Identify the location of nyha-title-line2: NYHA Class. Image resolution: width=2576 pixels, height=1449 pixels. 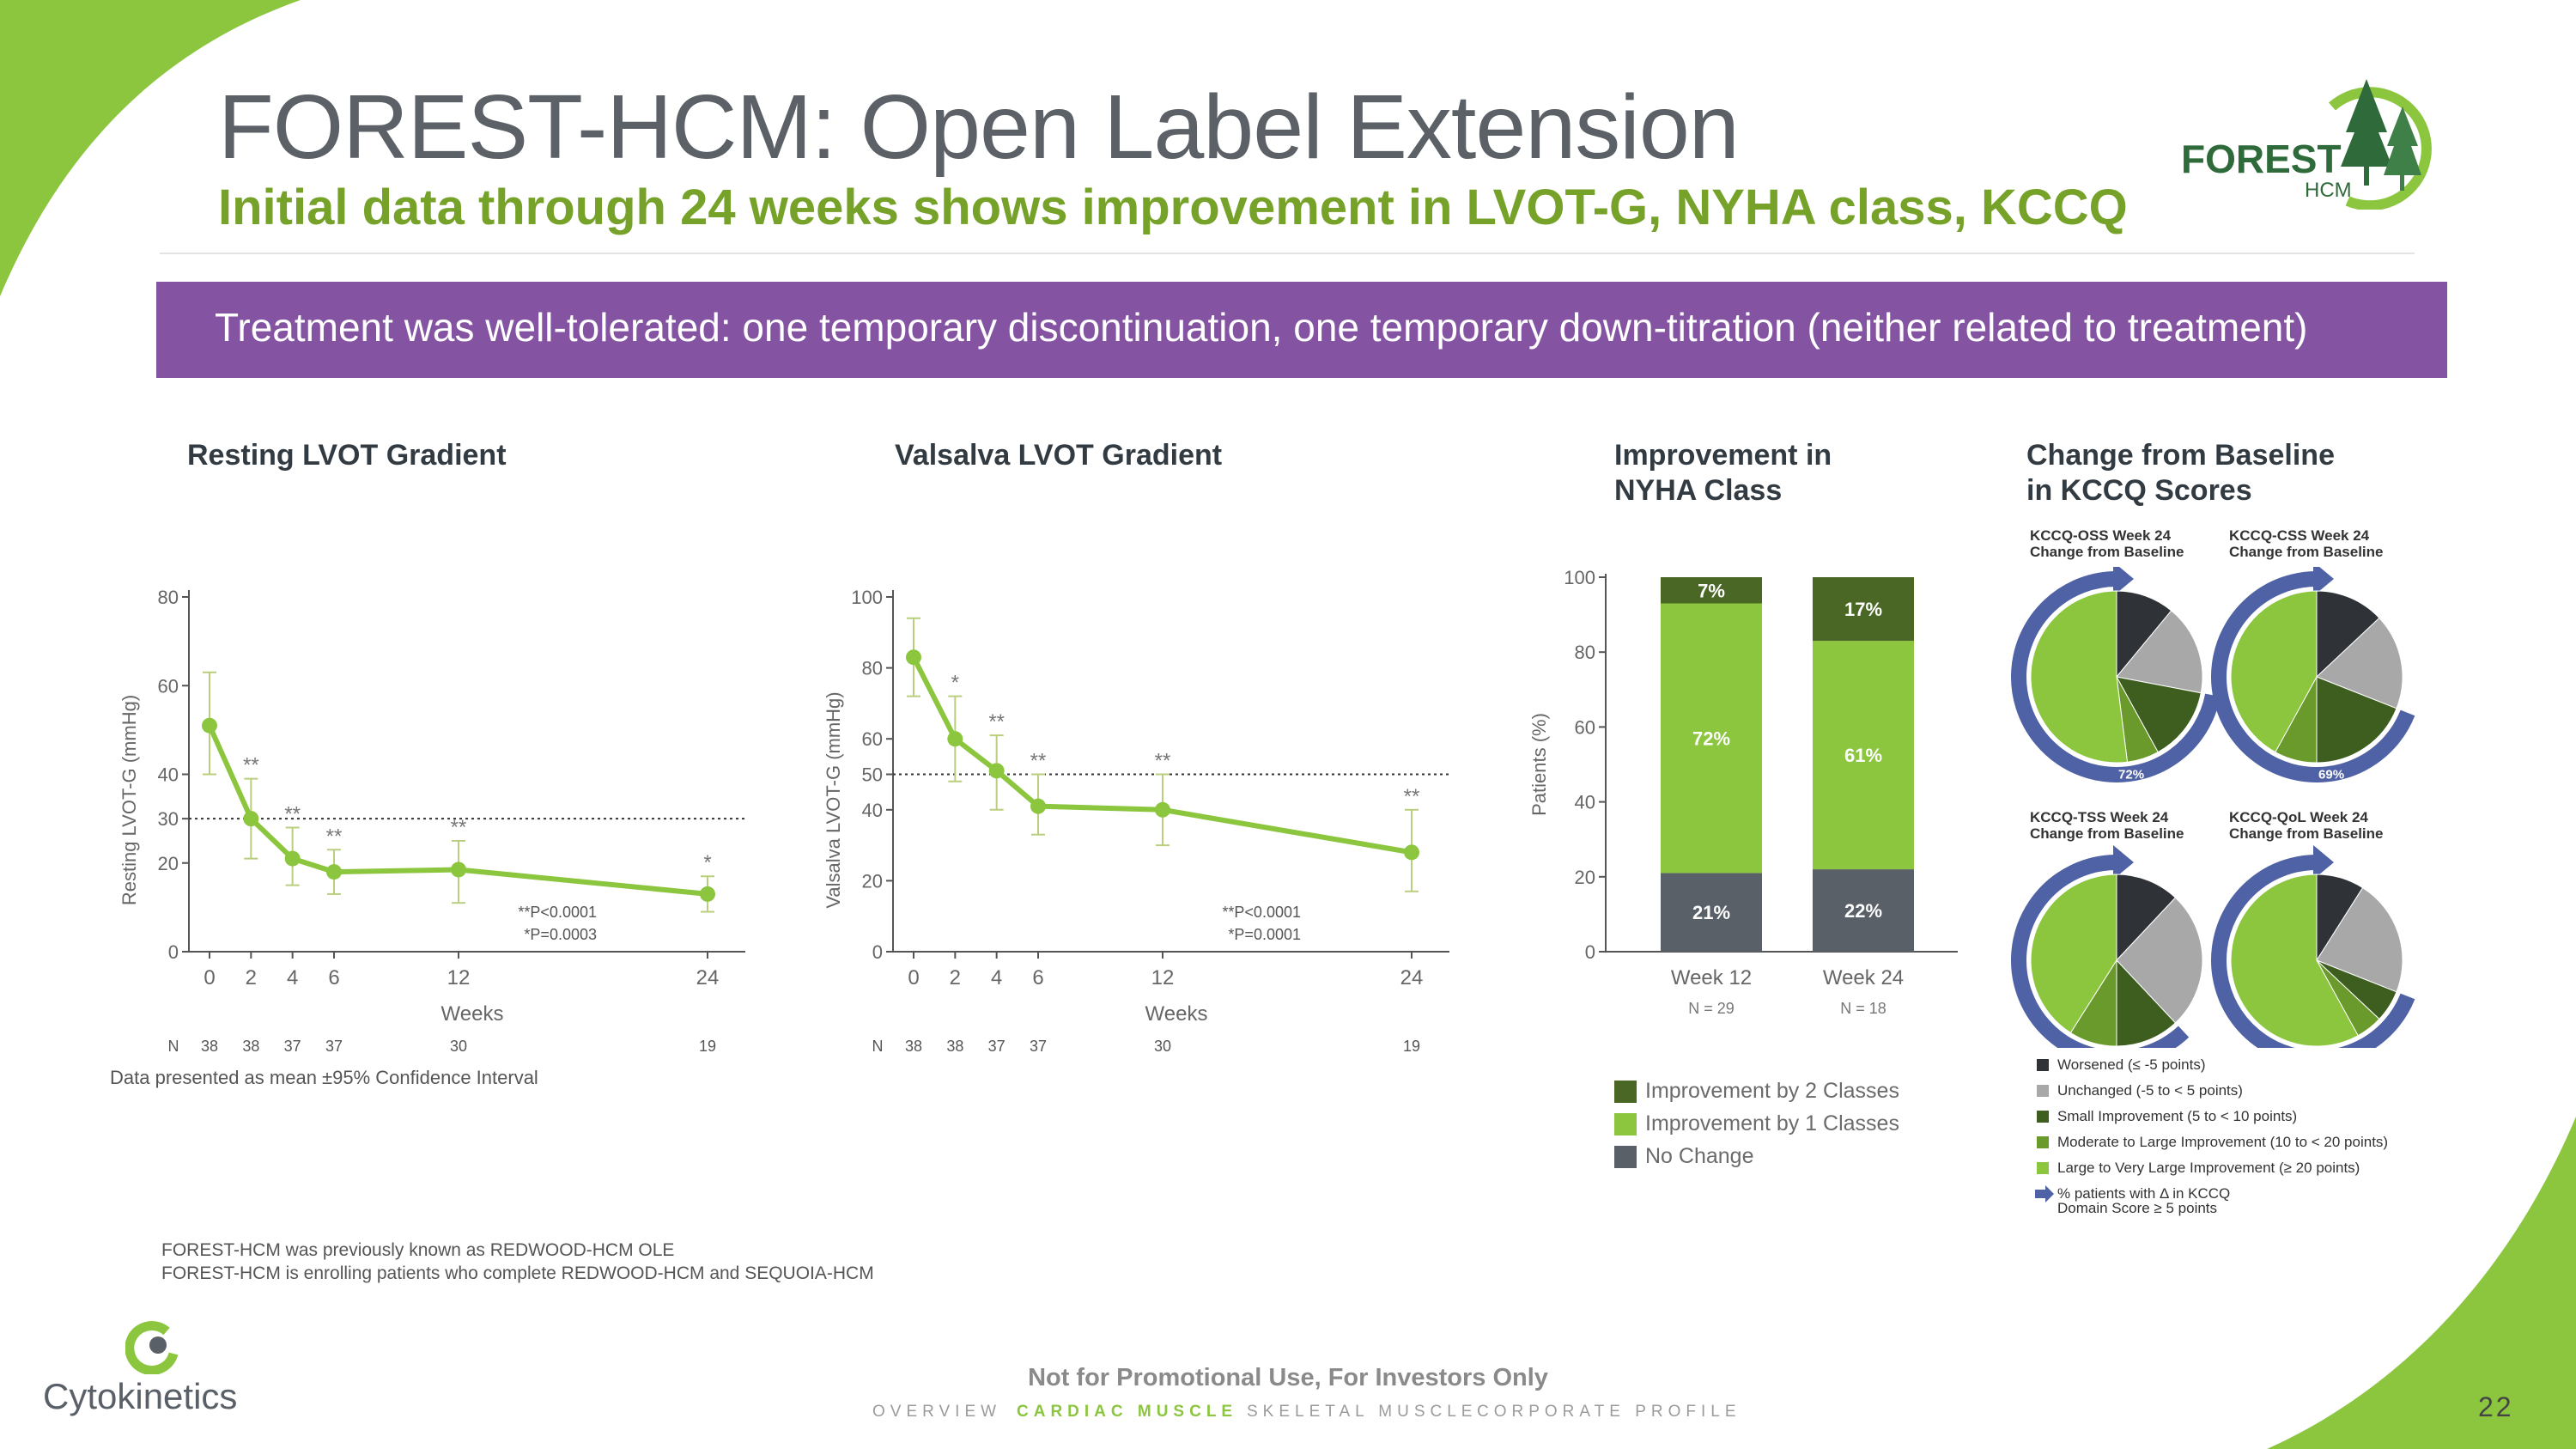
(1698, 490).